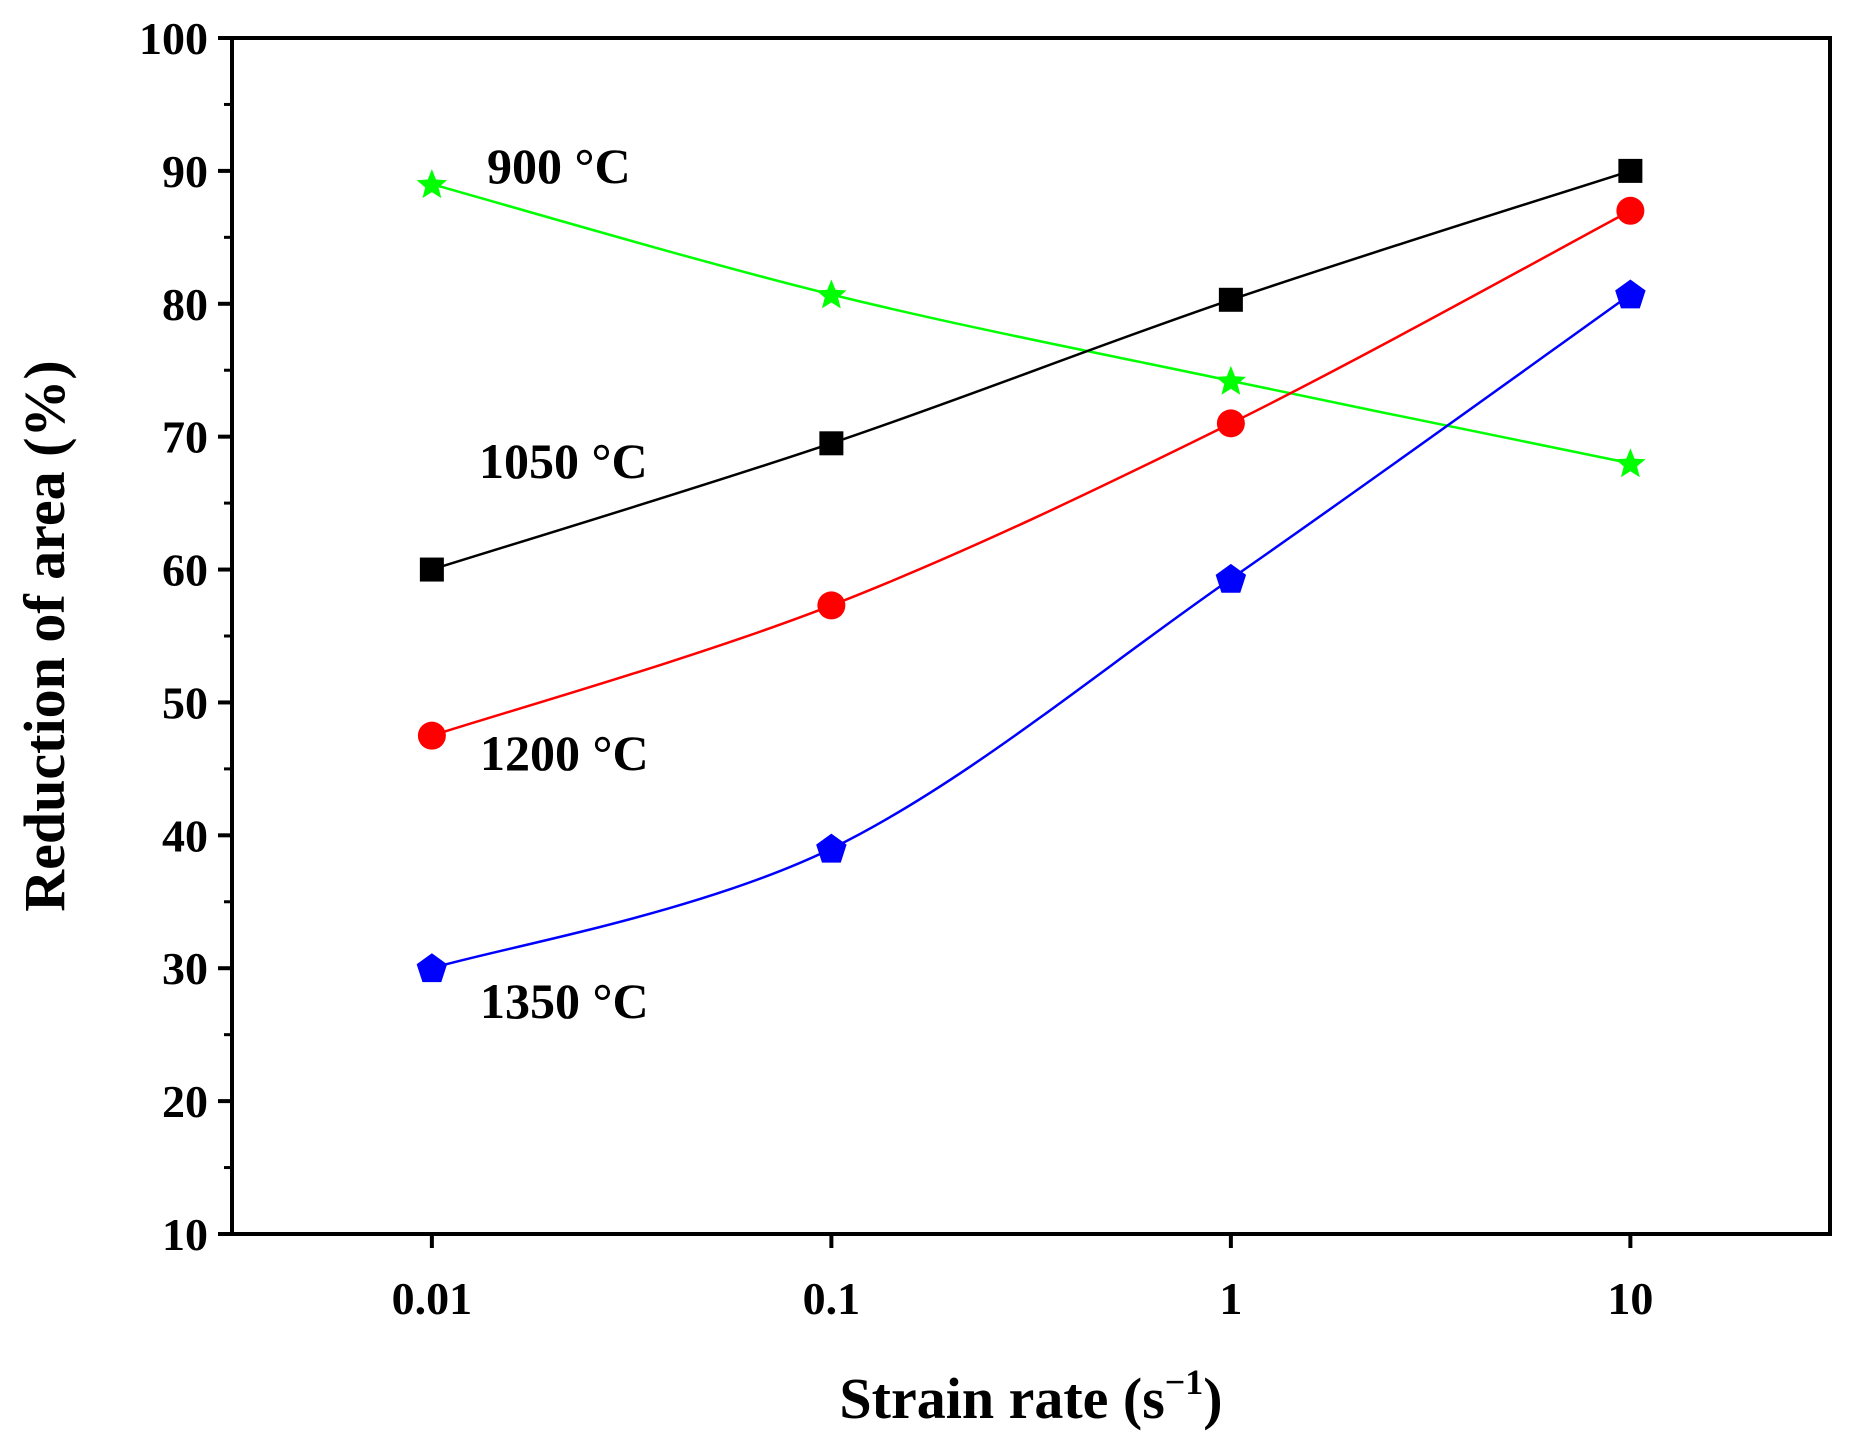 Image resolution: width=1855 pixels, height=1440 pixels. What do you see at coordinates (44, 635) in the screenshot?
I see `y-axis-title: Reduction of area (%)` at bounding box center [44, 635].